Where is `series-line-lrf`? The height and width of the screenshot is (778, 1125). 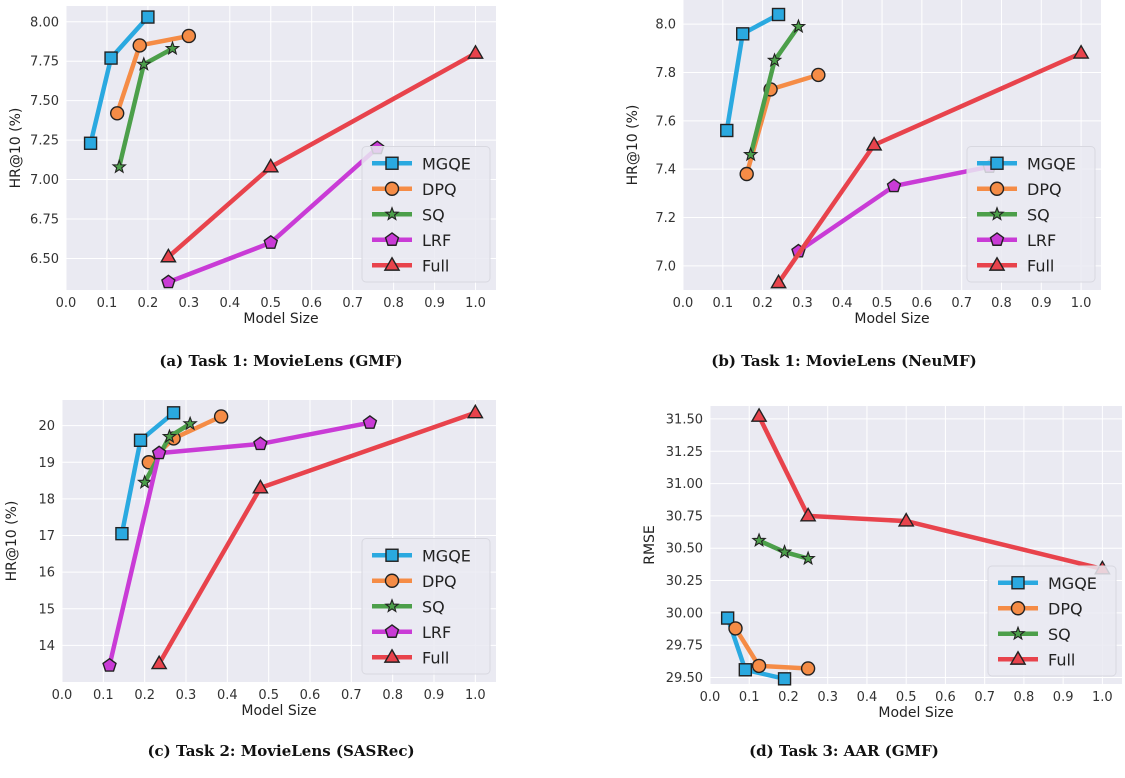
series-line-lrf is located at coordinates (240, 544).